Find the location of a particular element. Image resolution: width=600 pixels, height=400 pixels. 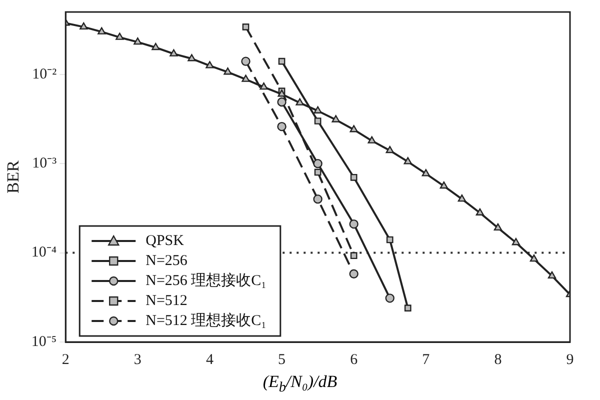

x-tick-label: 9 is located at coordinates (570, 360).